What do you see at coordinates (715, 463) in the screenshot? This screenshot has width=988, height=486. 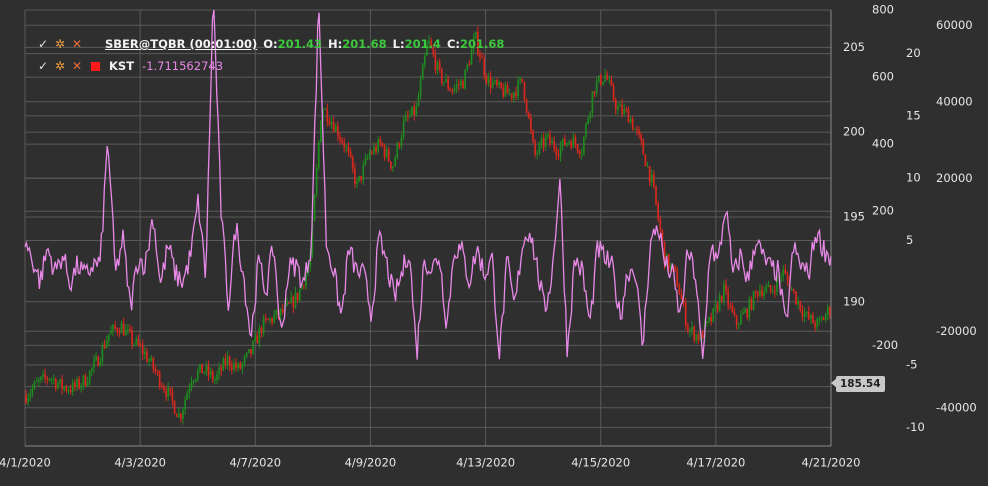 I see `x-tick-label: 4/17/2020` at bounding box center [715, 463].